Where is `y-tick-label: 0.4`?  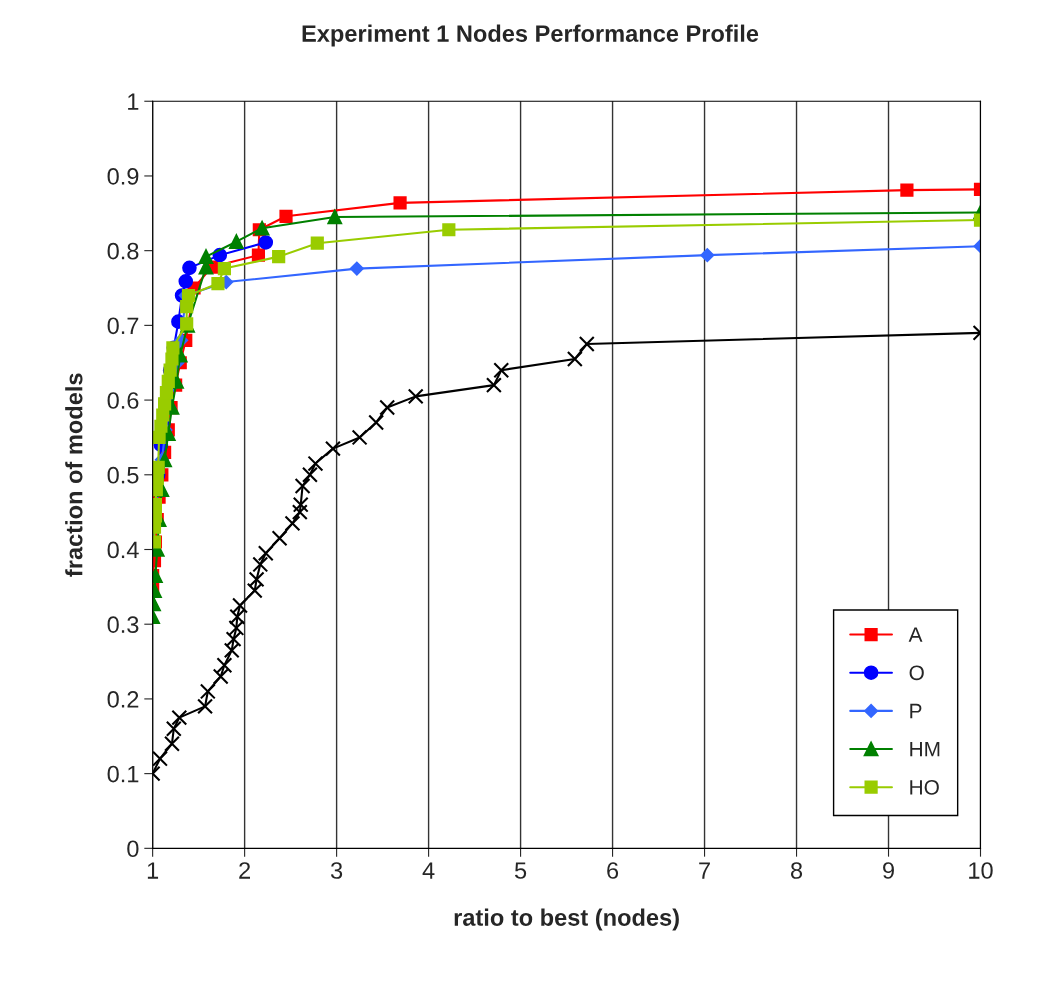 y-tick-label: 0.4 is located at coordinates (123, 550).